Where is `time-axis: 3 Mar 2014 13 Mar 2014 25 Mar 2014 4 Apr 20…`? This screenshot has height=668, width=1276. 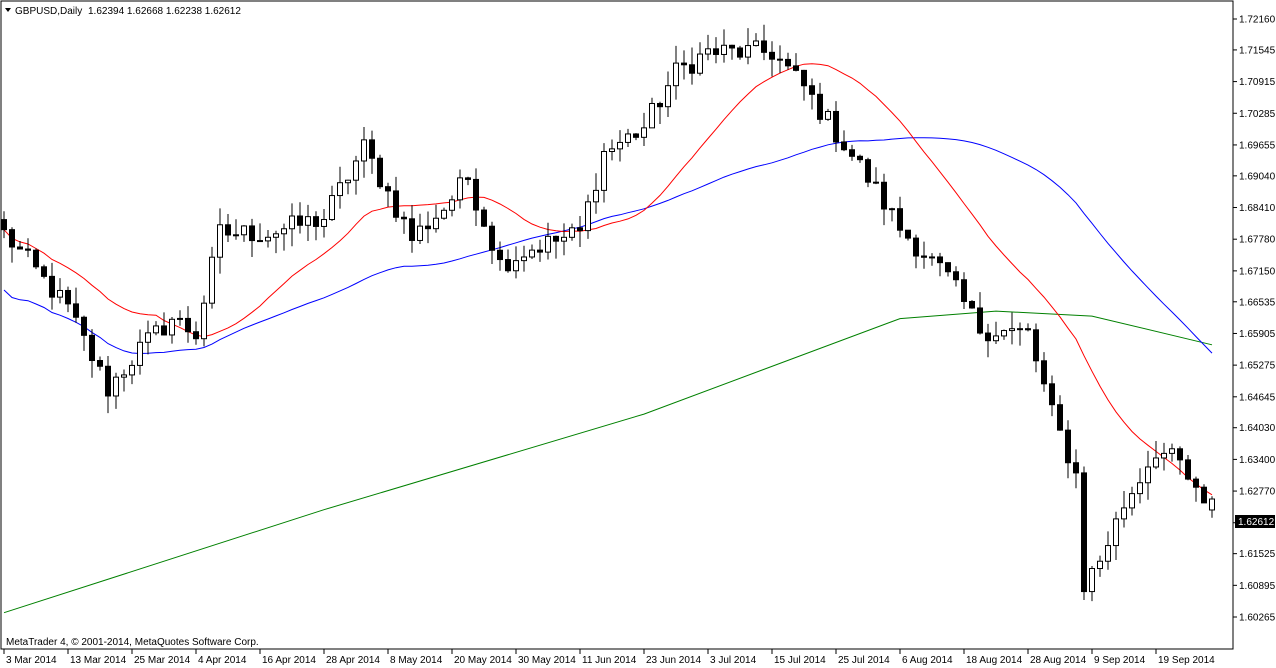 time-axis: 3 Mar 2014 13 Mar 2014 25 Mar 2014 4 Apr 20… is located at coordinates (609, 657).